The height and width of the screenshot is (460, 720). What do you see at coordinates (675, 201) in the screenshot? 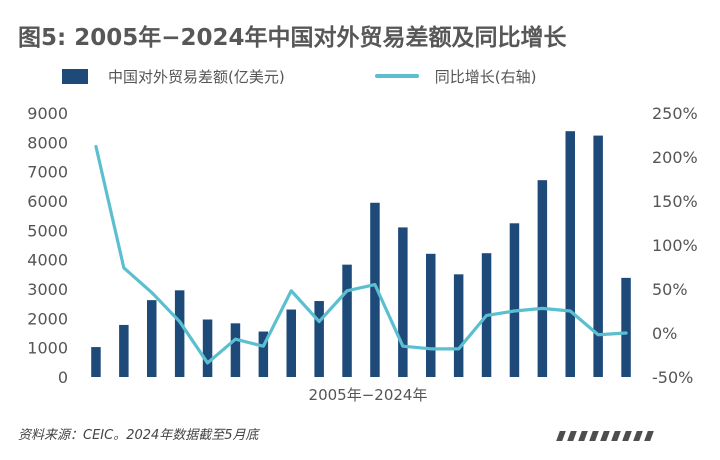
I see `right-tick-label: 150%` at bounding box center [675, 201].